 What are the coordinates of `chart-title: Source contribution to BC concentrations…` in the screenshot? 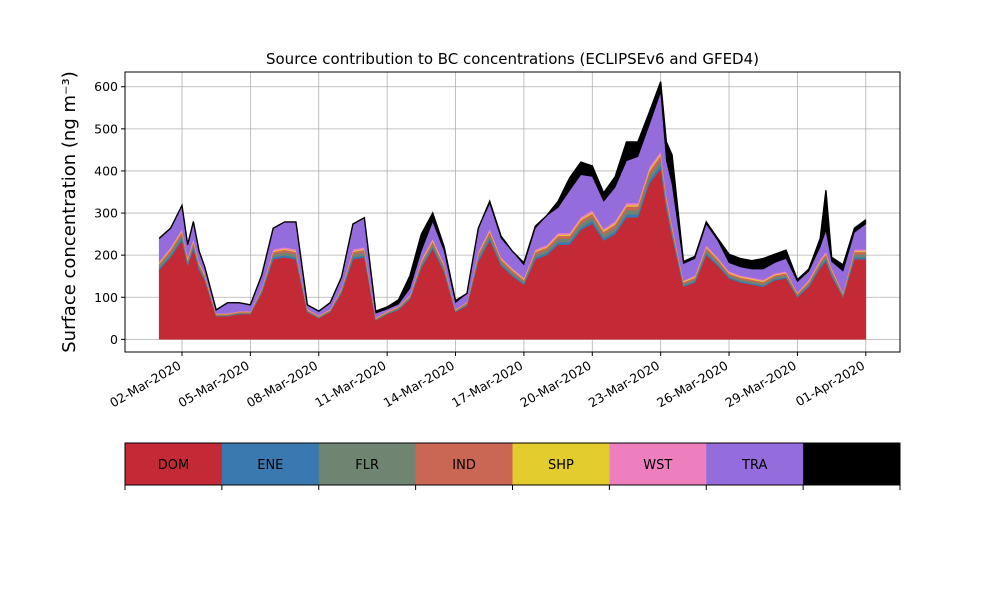 It's located at (512, 59).